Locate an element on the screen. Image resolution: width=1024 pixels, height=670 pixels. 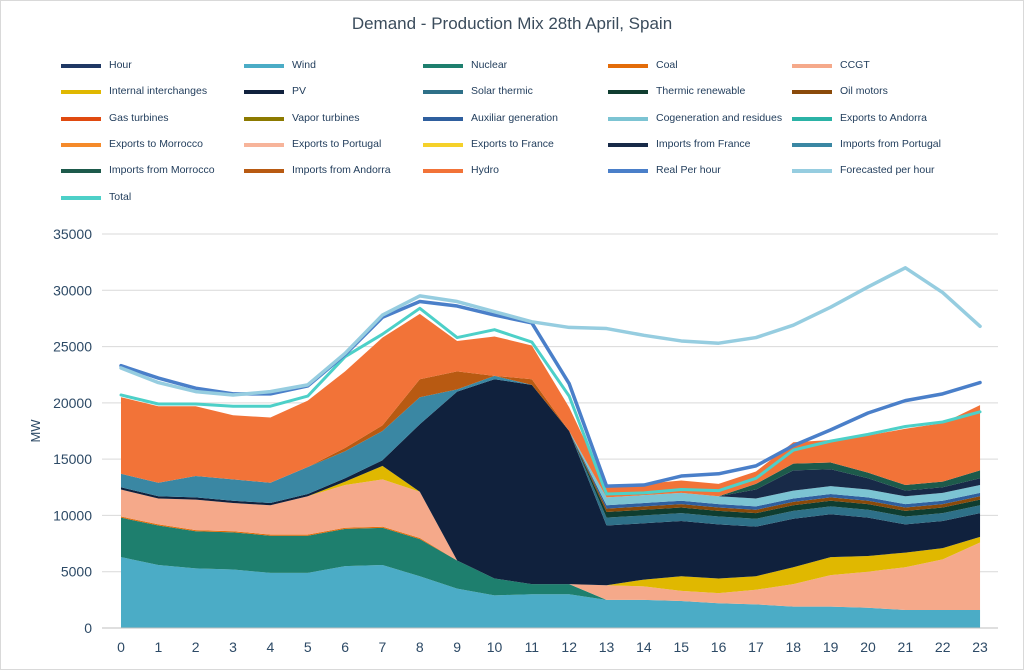
x-tick-label: 3 is located at coordinates (233, 647).